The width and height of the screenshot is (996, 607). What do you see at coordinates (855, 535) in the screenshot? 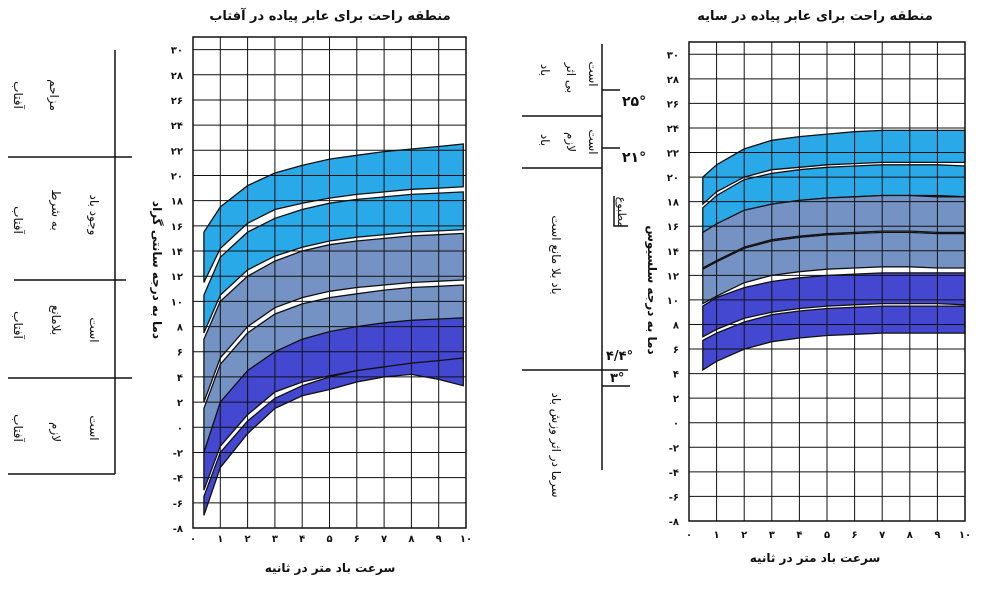
I see `chart2-xtick: ۶` at bounding box center [855, 535].